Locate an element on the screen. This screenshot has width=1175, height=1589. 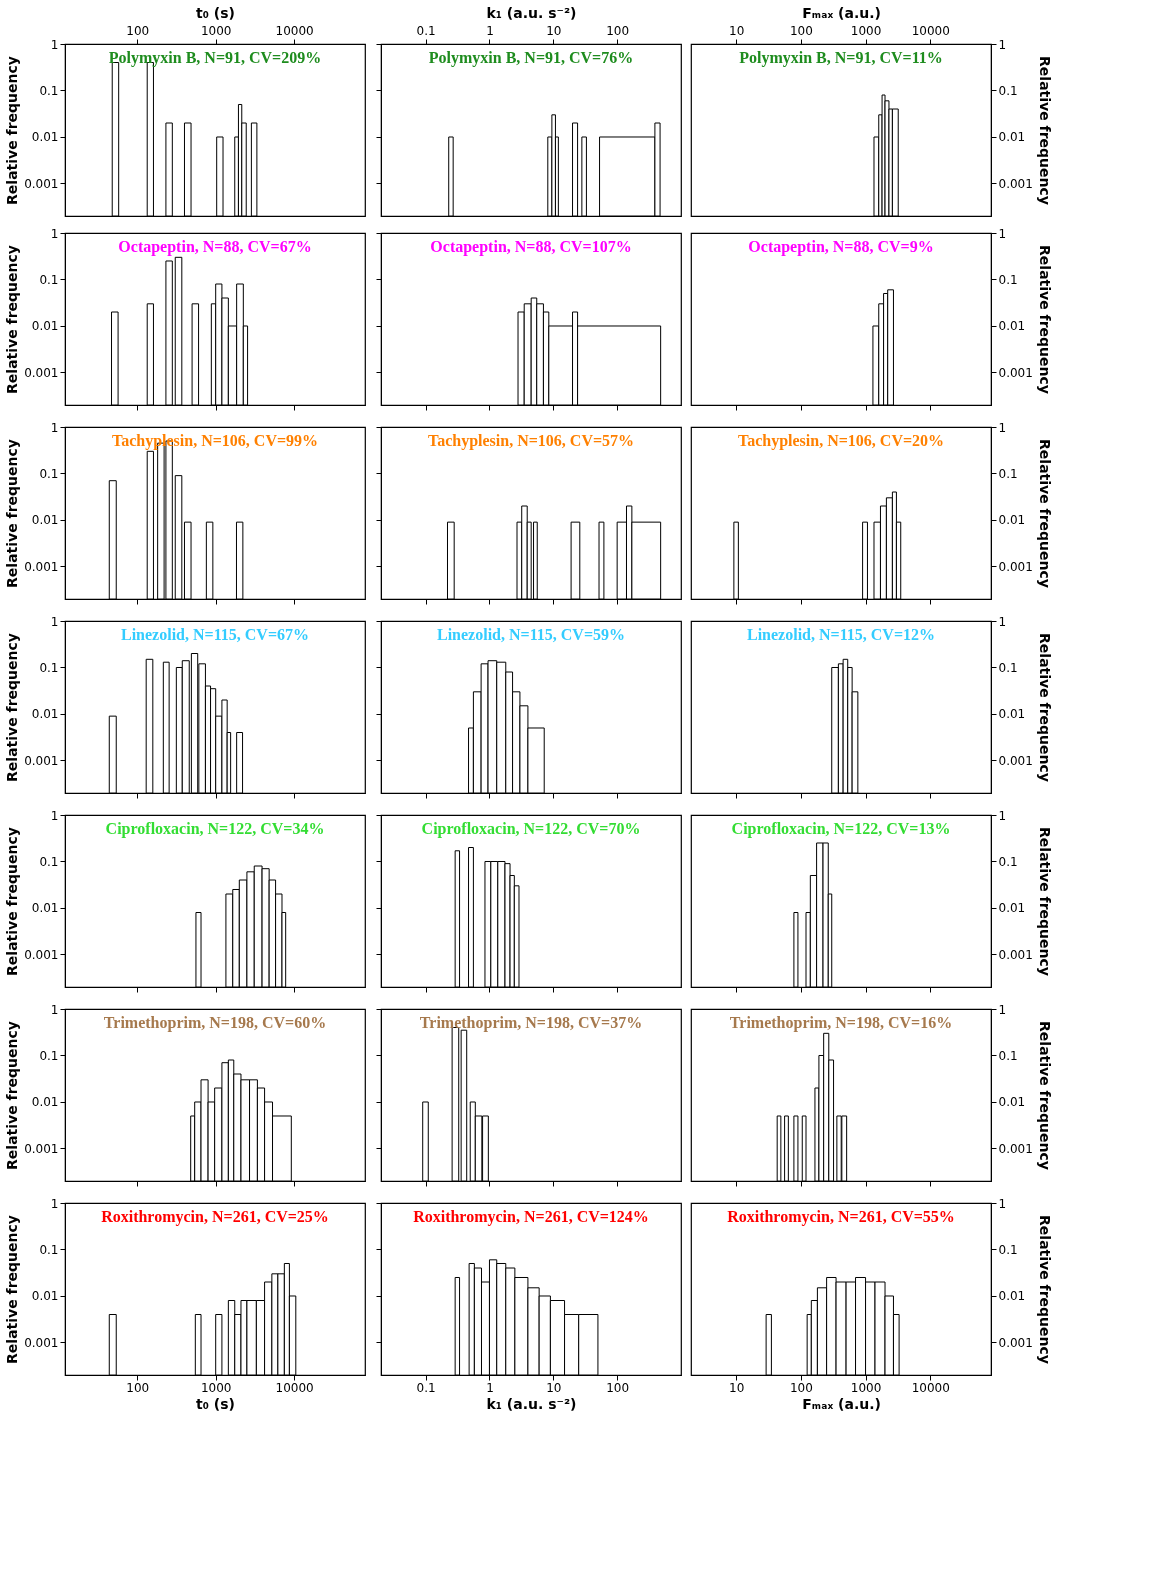
chart-title: Tachyplesin, N=106, CV=99% is located at coordinates (215, 441).